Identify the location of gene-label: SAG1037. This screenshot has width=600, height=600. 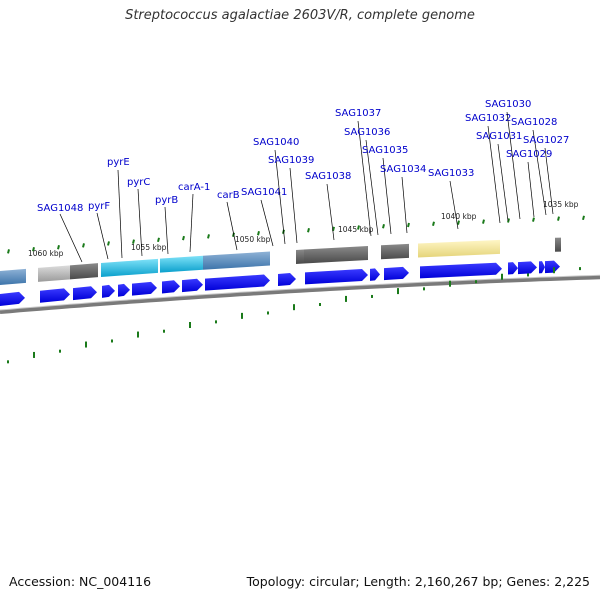
(358, 113).